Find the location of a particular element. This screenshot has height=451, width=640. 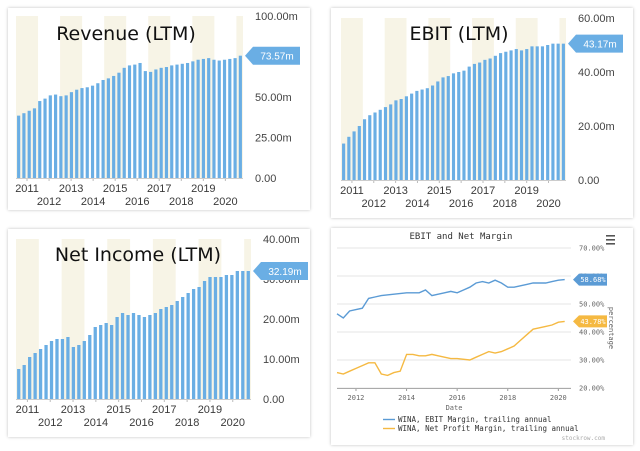

y-tick-label: 30.00% is located at coordinates (592, 361).